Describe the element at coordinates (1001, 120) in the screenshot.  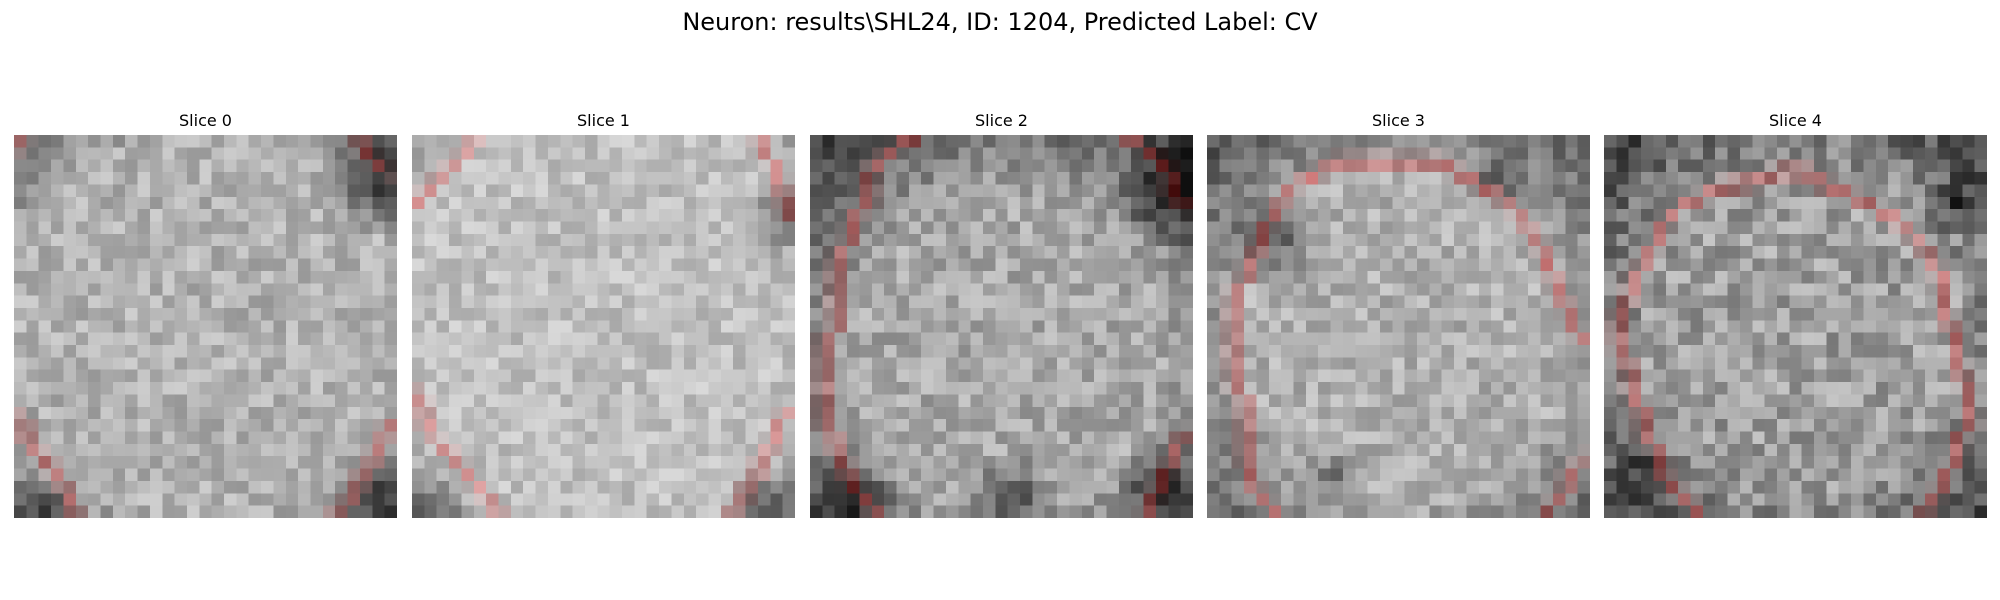
I see `panel-title: Slice 2` at that location.